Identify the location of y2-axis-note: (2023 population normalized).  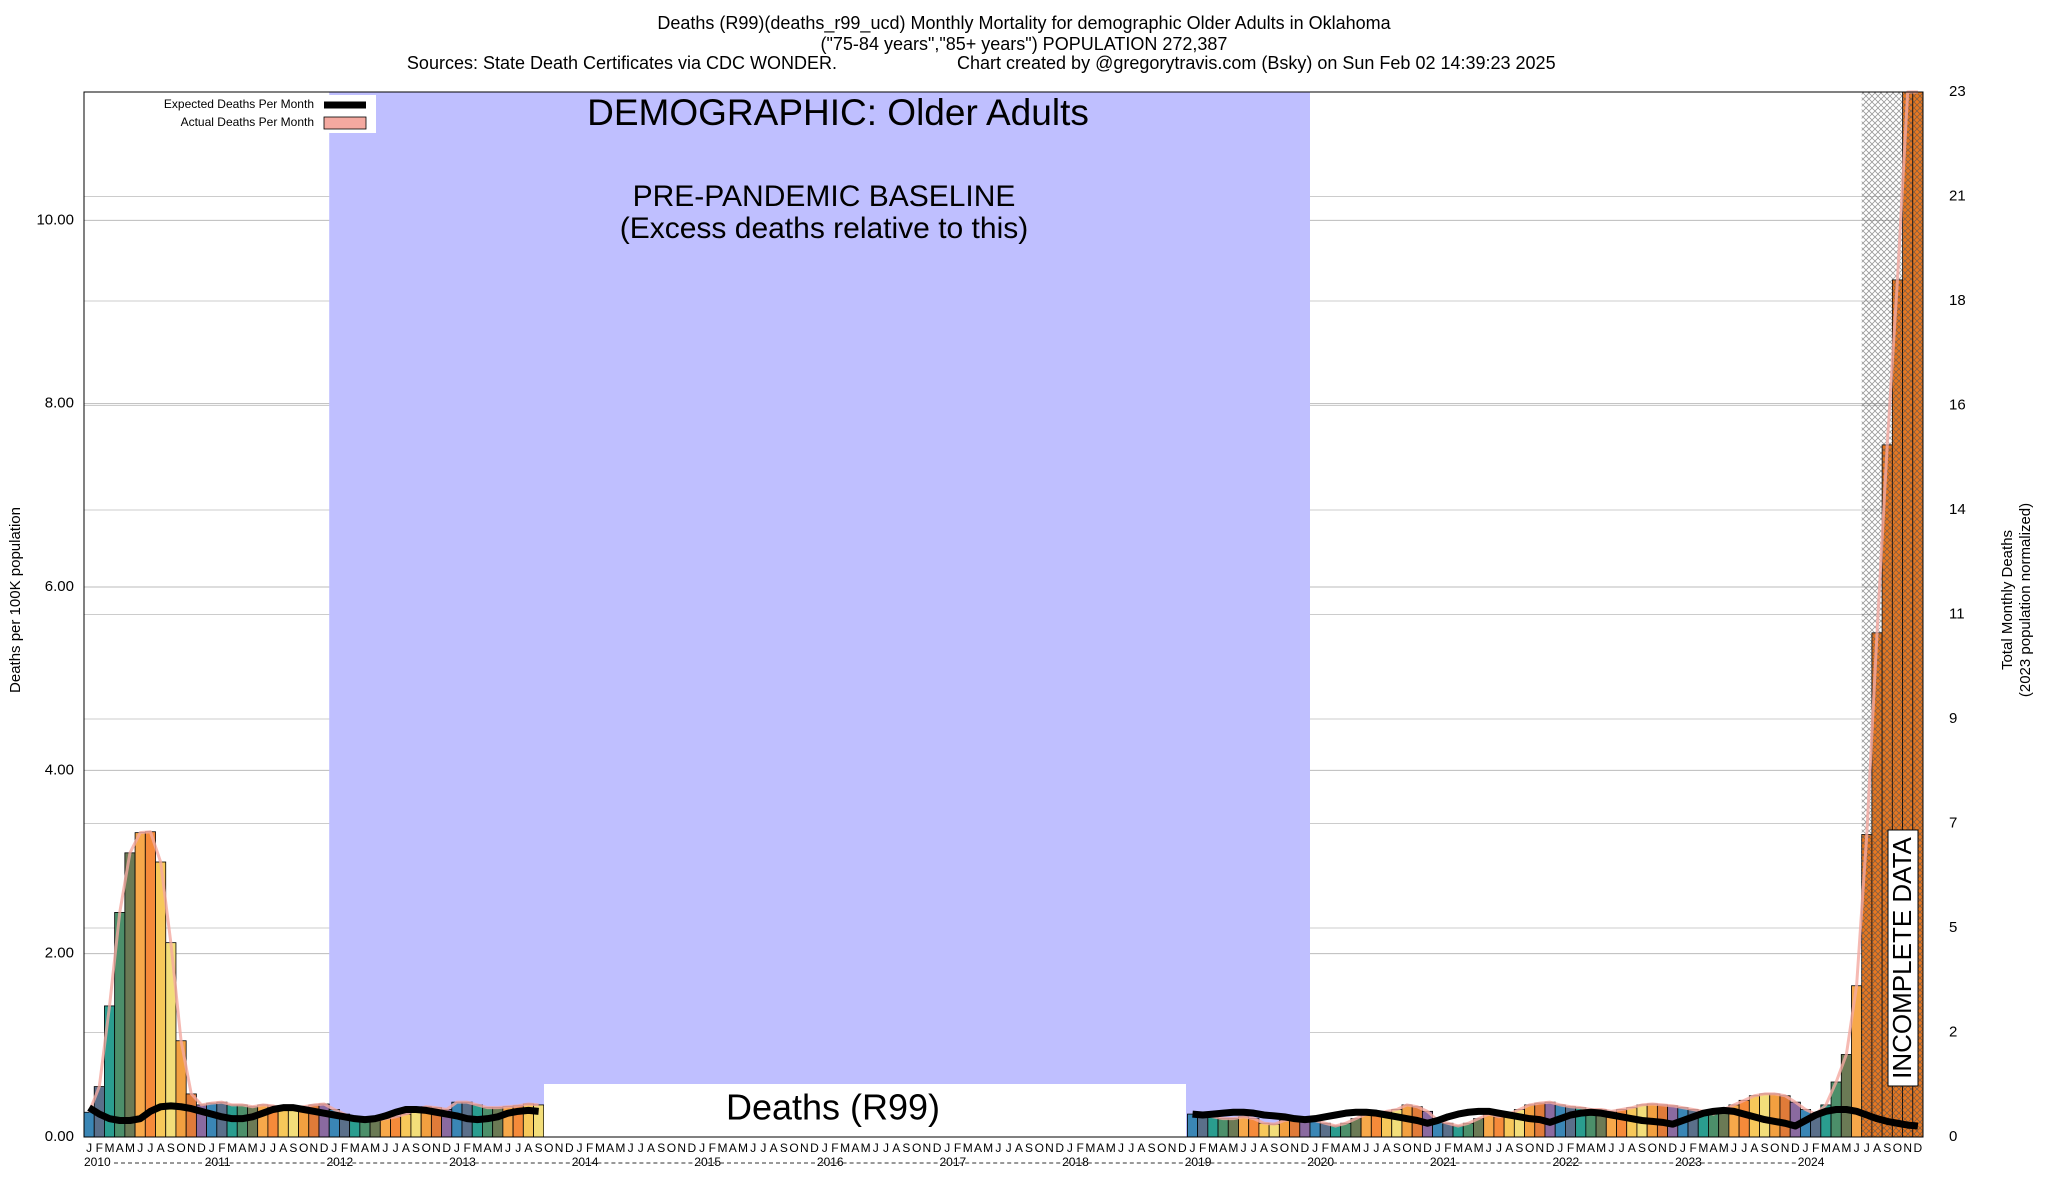
(2025, 600).